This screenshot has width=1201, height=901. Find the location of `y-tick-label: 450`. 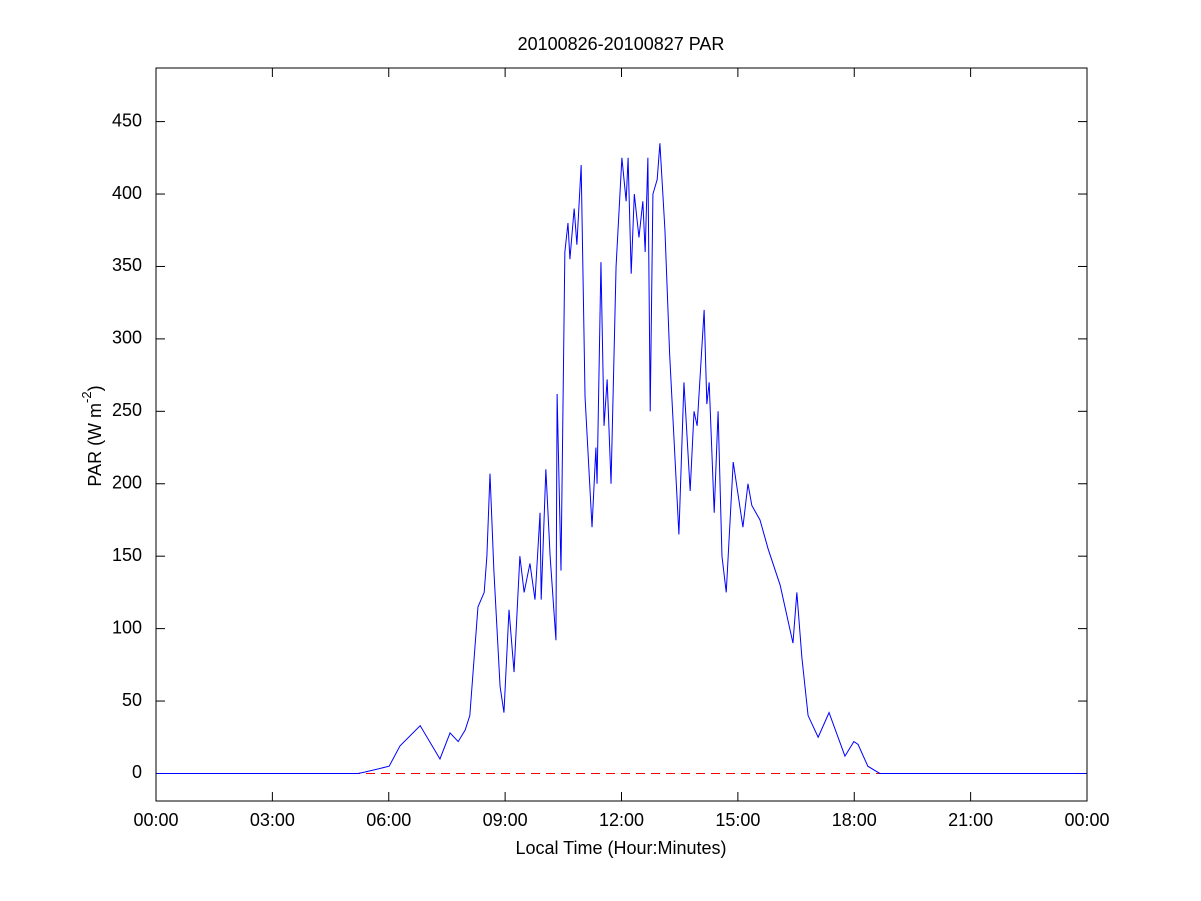

y-tick-label: 450 is located at coordinates (127, 120).